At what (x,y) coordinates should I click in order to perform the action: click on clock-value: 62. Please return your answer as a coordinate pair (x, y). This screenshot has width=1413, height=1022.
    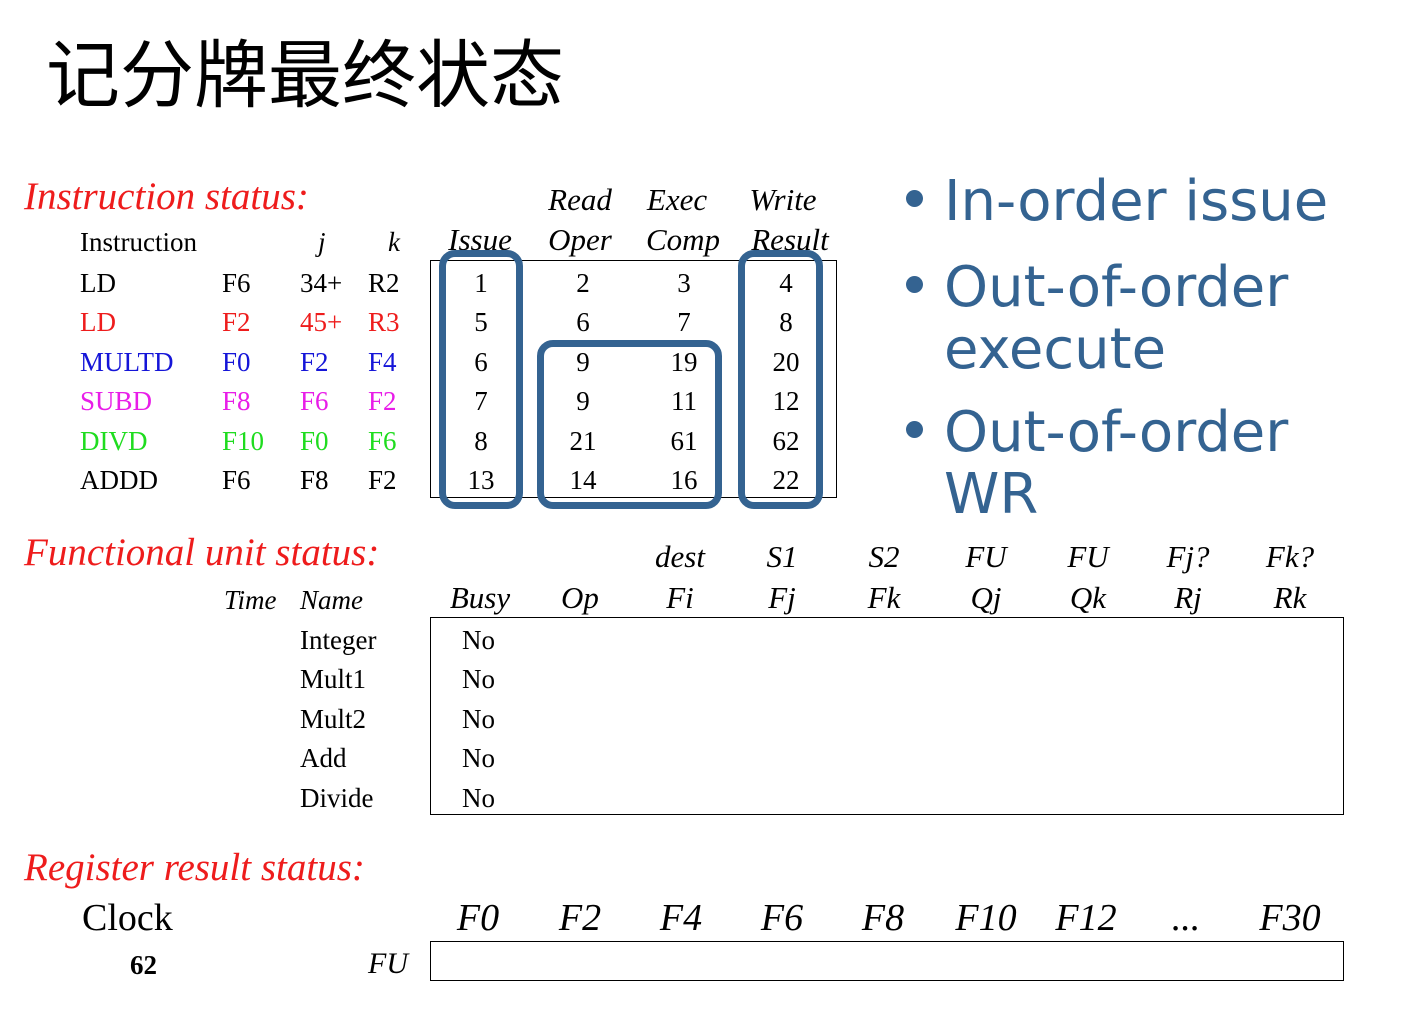
    Looking at the image, I should click on (143, 965).